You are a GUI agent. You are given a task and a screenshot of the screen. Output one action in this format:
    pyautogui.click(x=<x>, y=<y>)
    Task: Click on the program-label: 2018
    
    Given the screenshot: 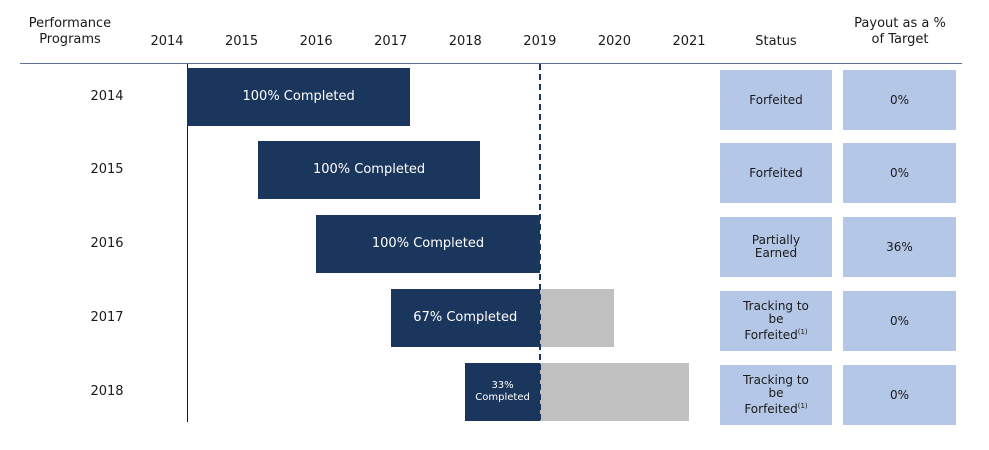 What is the action you would take?
    pyautogui.click(x=107, y=391)
    